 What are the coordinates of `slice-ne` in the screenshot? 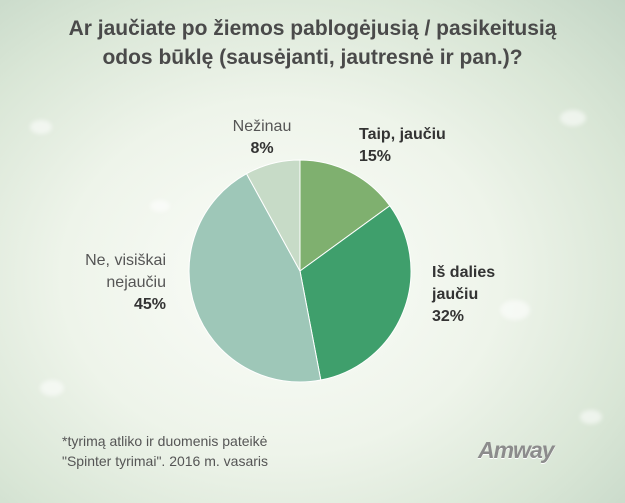 It's located at (255, 278).